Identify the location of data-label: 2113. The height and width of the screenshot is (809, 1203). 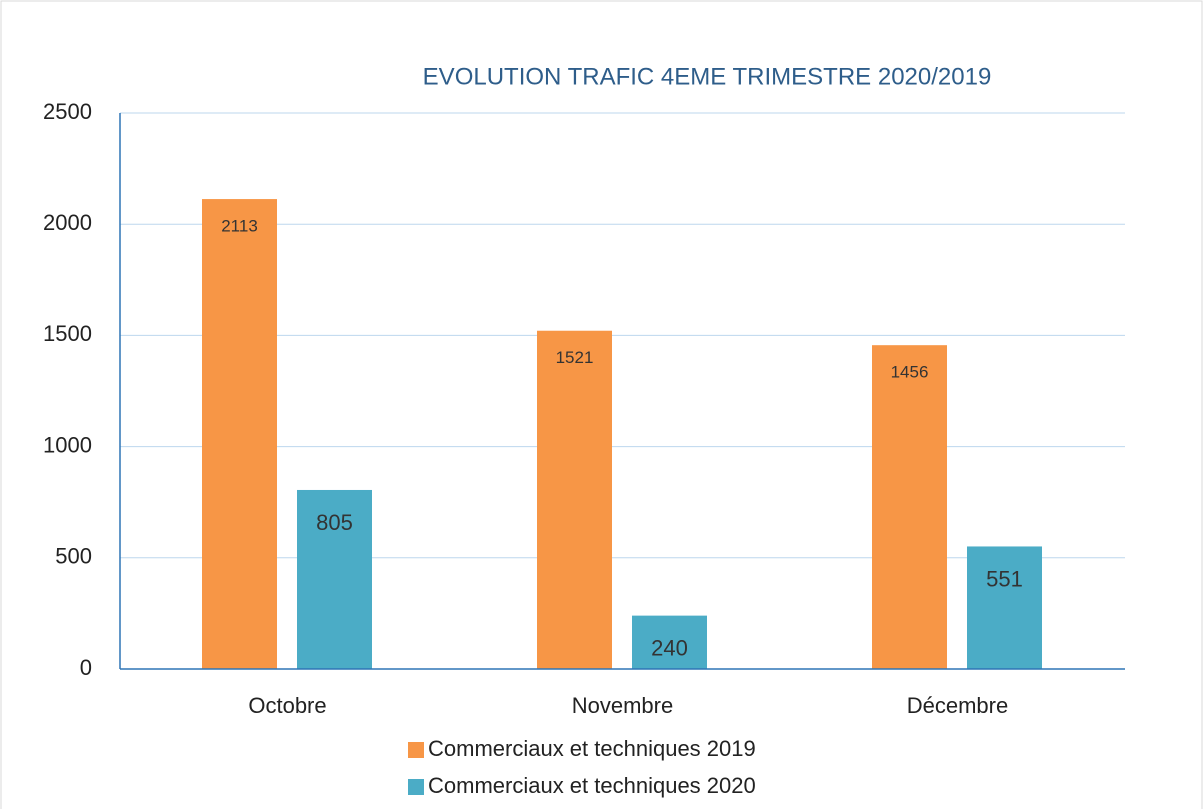
(239, 226).